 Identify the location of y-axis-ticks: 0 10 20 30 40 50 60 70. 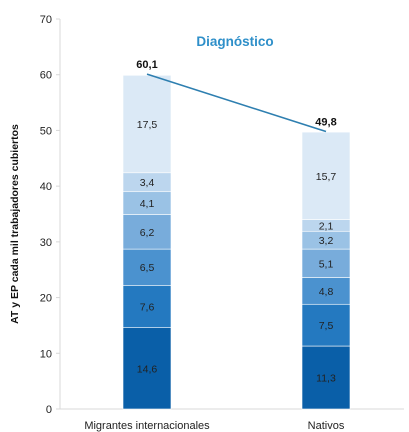
(50, 215).